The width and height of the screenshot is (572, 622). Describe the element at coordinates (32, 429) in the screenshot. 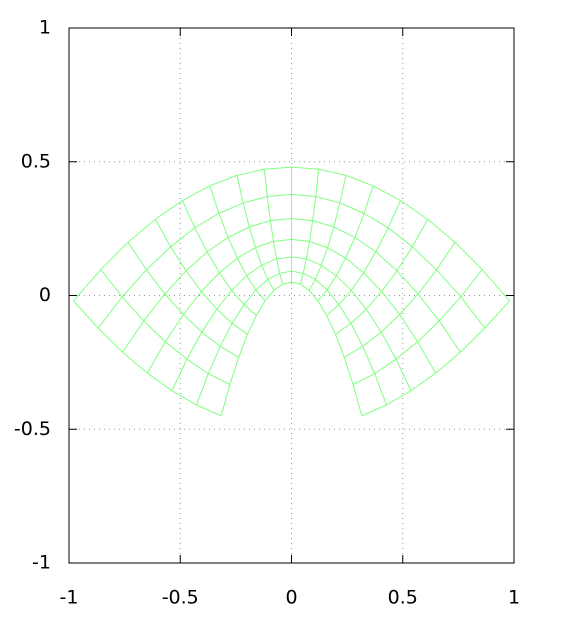

I see `y-tick-label: -0.5` at that location.